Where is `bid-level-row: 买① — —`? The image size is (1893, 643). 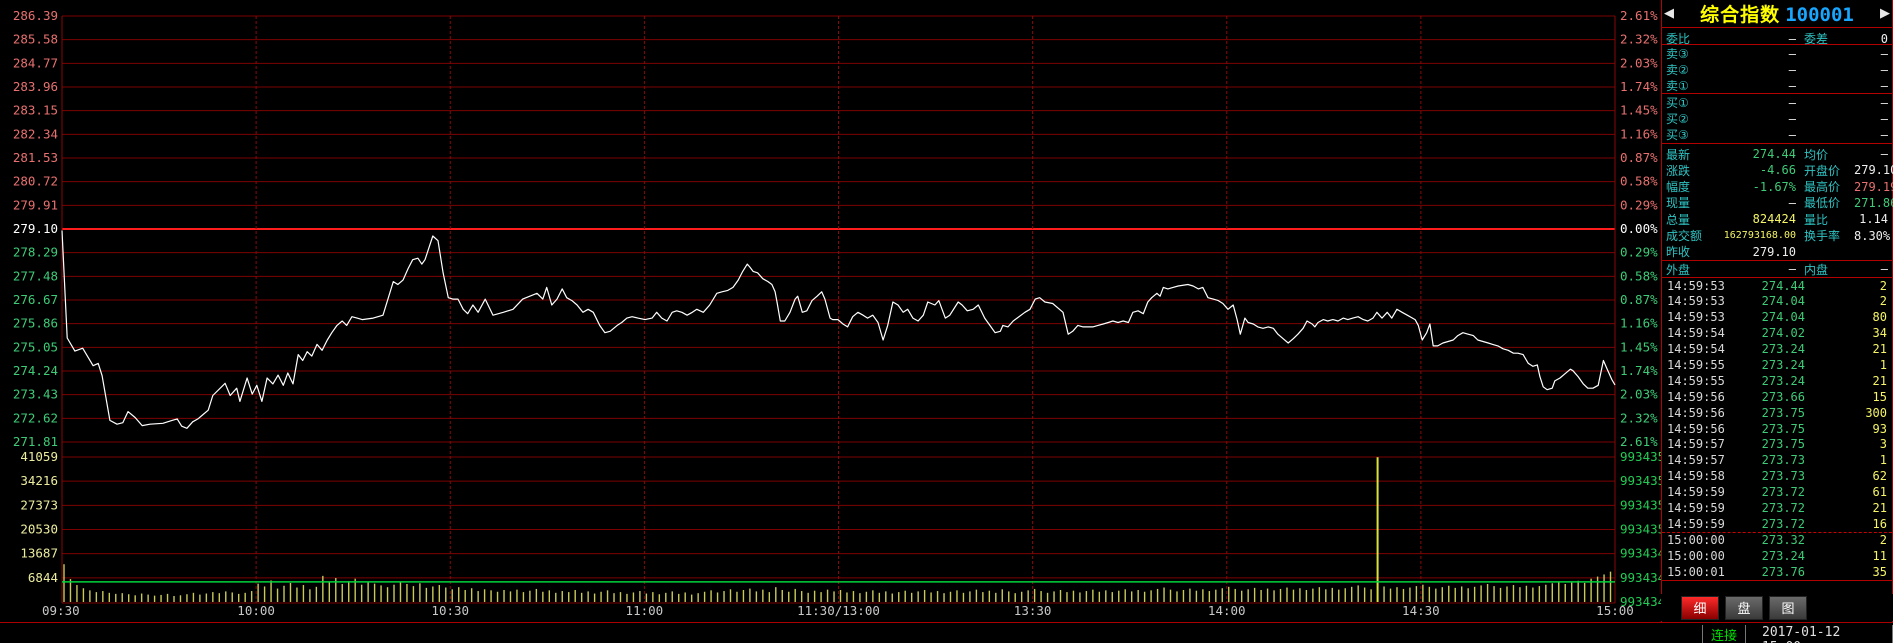 bid-level-row: 买① — — is located at coordinates (1777, 102).